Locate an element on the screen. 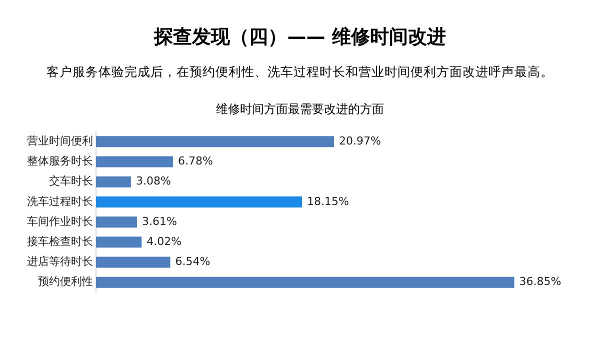 Image resolution: width=600 pixels, height=337 pixels. chart-title: 探查发现（四）—— 维修时间改进 is located at coordinates (299, 37).